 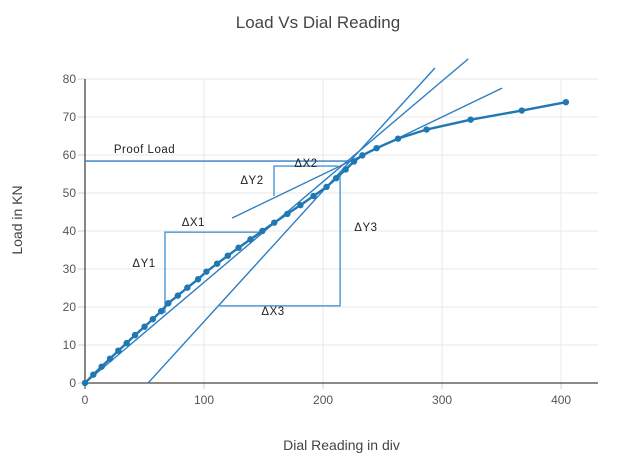 What do you see at coordinates (442, 400) in the screenshot?
I see `x-tick-label: 300` at bounding box center [442, 400].